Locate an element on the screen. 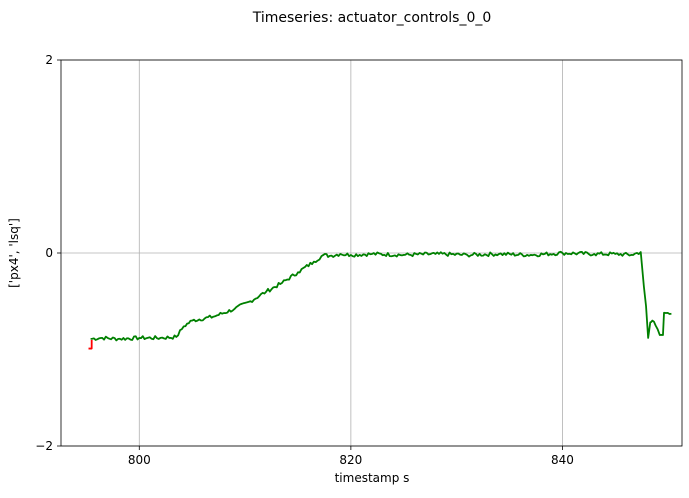 The height and width of the screenshot is (498, 689). y-tick-label: 2 is located at coordinates (49, 60).